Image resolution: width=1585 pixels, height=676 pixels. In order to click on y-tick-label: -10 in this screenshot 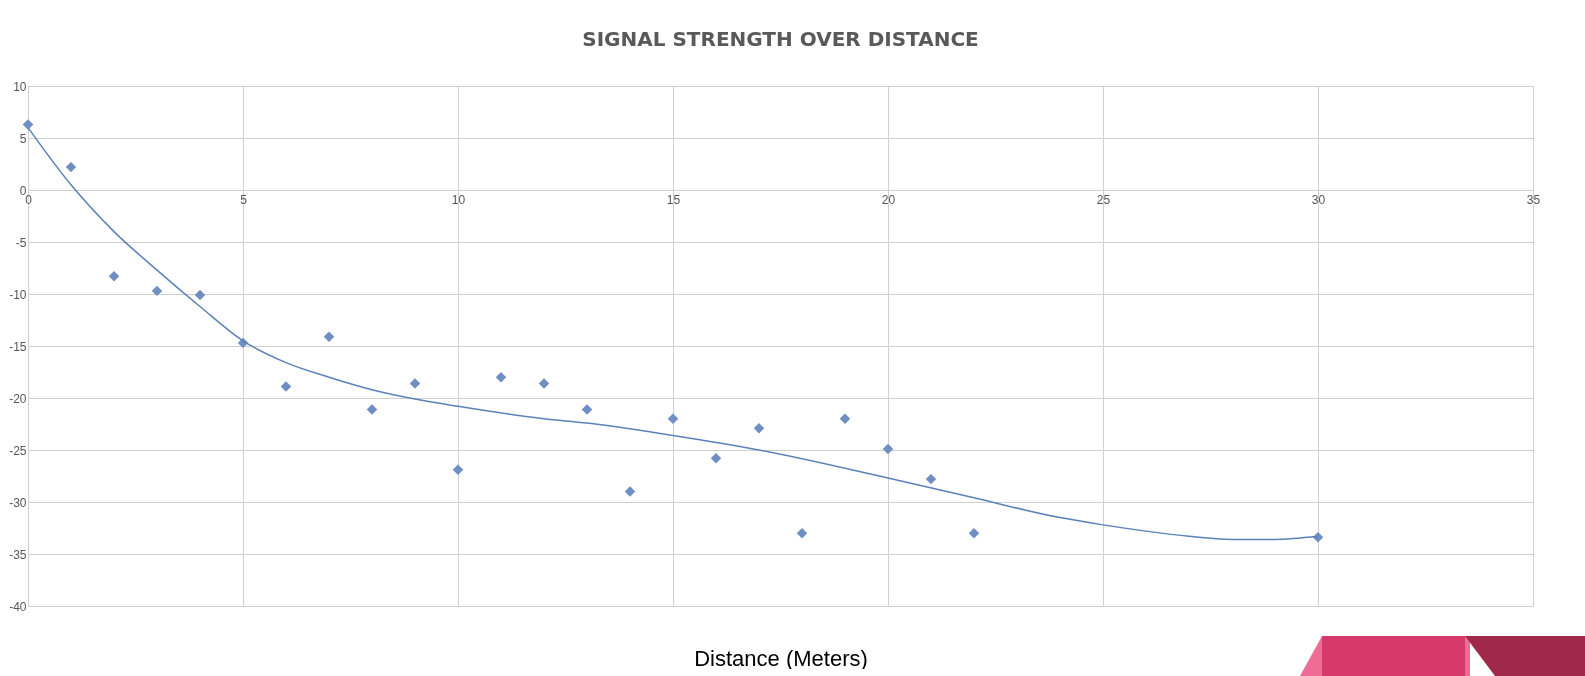, I will do `click(18, 294)`.